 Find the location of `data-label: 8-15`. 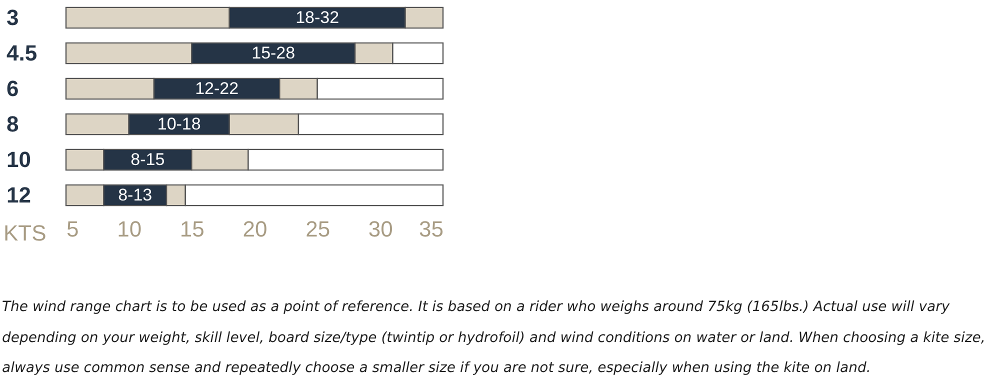

data-label: 8-15 is located at coordinates (147, 159).